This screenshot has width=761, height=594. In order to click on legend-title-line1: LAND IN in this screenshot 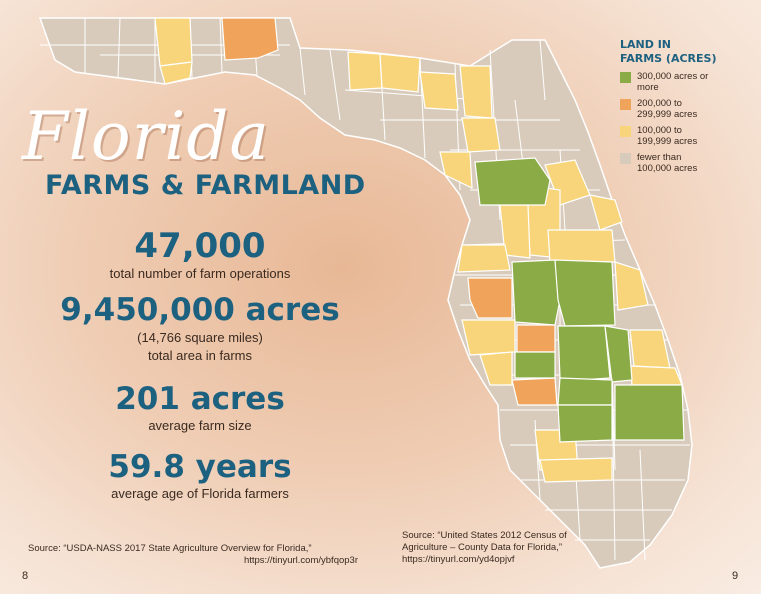, I will do `click(645, 44)`.